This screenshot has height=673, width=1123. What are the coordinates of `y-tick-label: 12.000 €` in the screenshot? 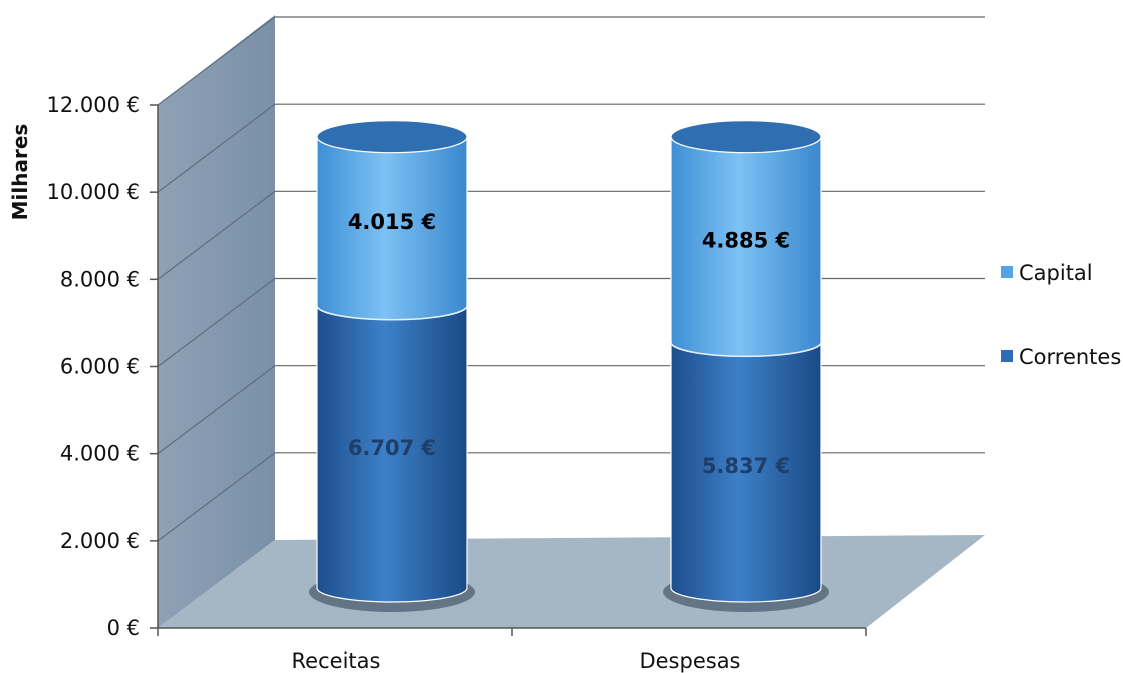 It's located at (93, 105).